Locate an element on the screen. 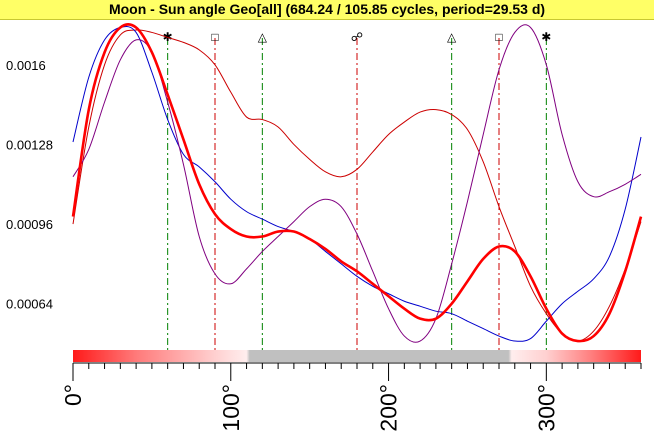 The image size is (654, 445). y-tick-label: 0.00064 is located at coordinates (29, 304).